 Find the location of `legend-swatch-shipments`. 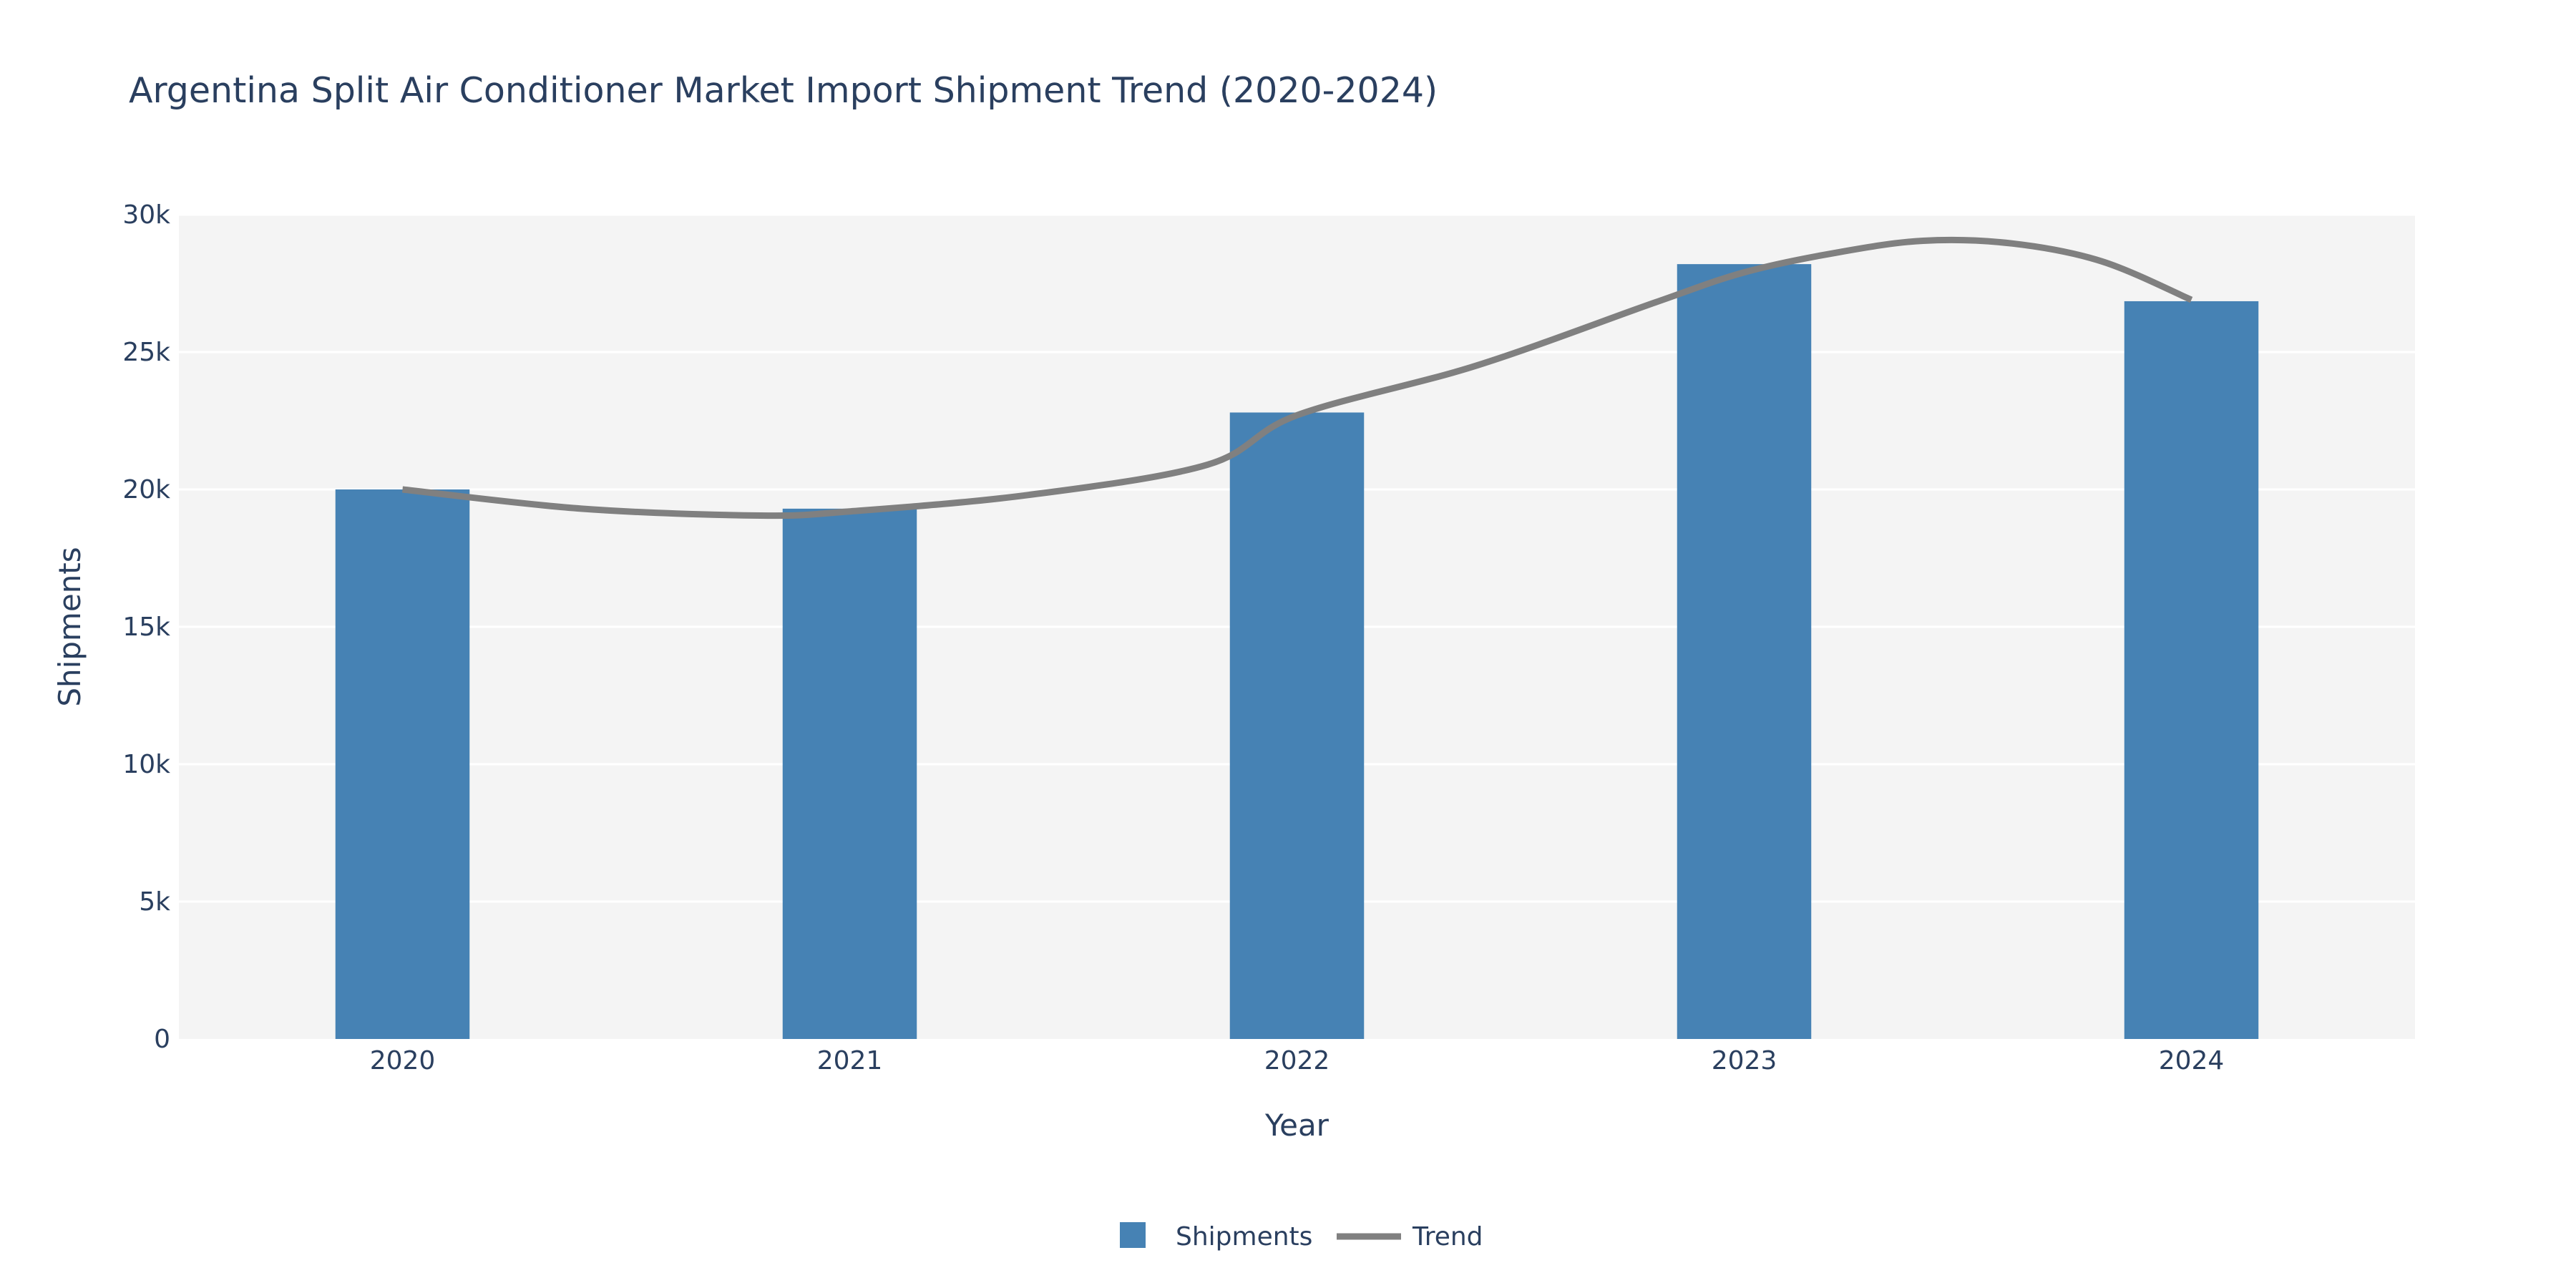

legend-swatch-shipments is located at coordinates (1133, 1235).